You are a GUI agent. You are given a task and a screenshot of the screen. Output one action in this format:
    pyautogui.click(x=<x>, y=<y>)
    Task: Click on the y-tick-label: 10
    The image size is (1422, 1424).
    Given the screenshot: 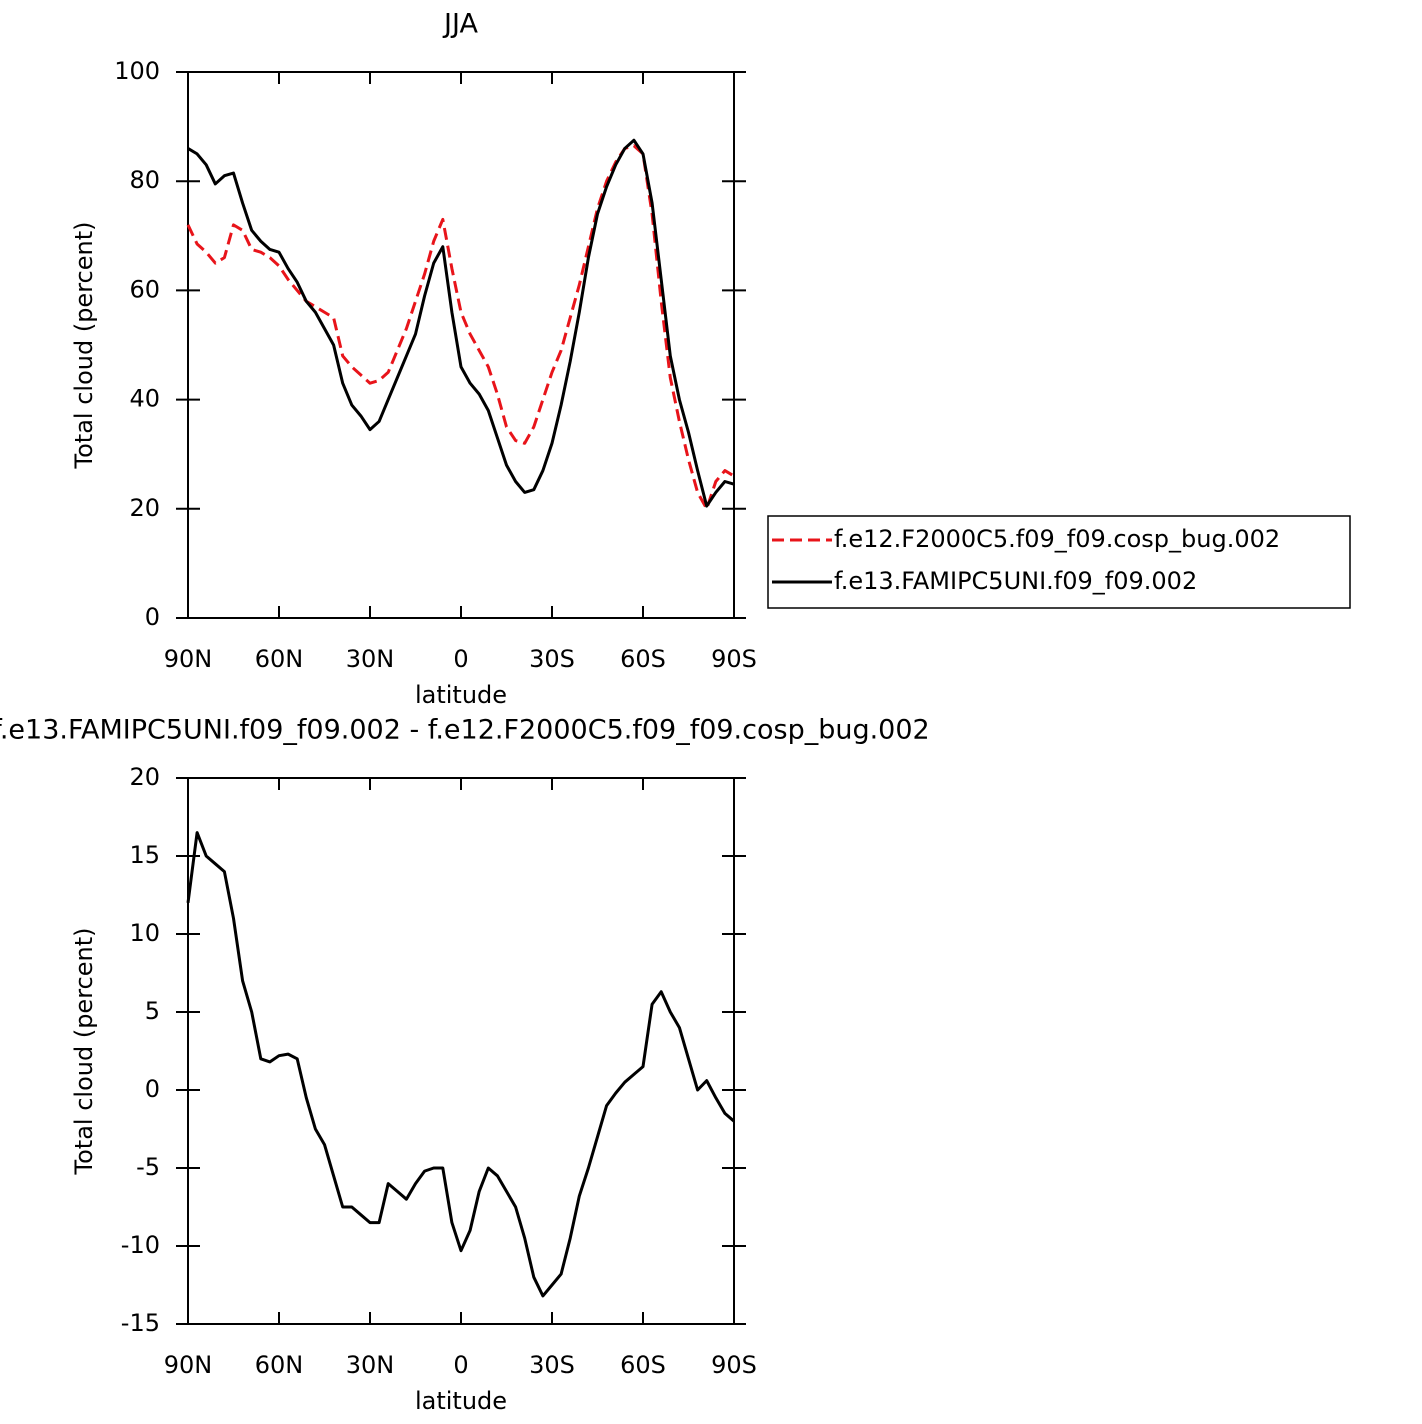 What is the action you would take?
    pyautogui.click(x=144, y=933)
    